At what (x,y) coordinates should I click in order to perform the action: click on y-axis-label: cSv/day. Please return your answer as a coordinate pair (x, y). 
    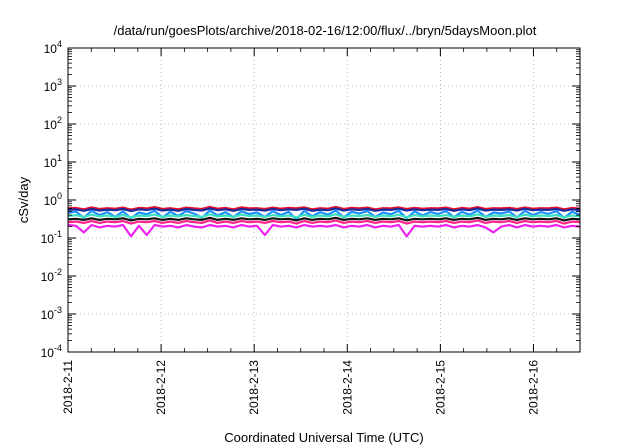
    Looking at the image, I should click on (23, 199).